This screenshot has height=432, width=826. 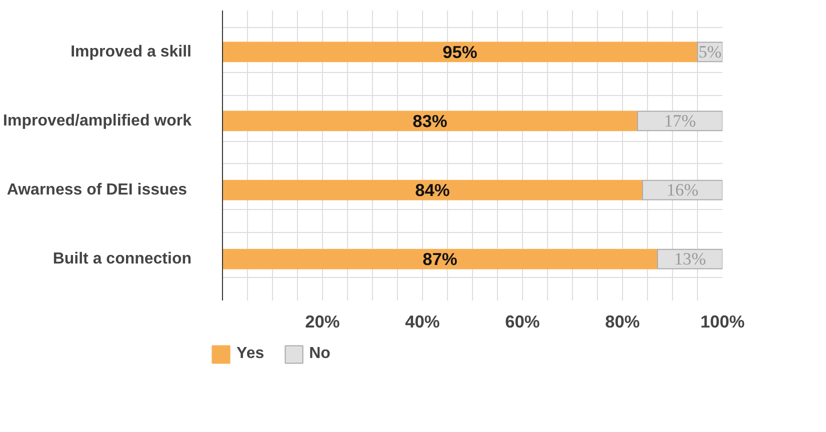 I want to click on x-tick-label: 20%, so click(x=322, y=322).